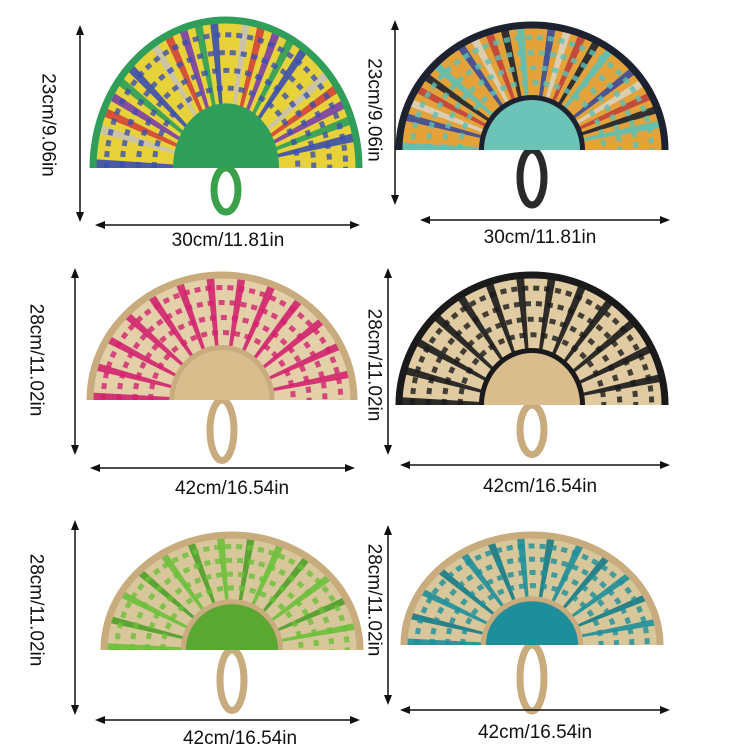 This screenshot has width=750, height=750. Describe the element at coordinates (240, 738) in the screenshot. I see `width-label-5: 42cm/16.54in` at that location.